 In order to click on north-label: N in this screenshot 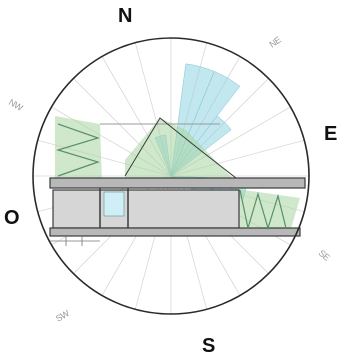, I will do `click(125, 16)`.